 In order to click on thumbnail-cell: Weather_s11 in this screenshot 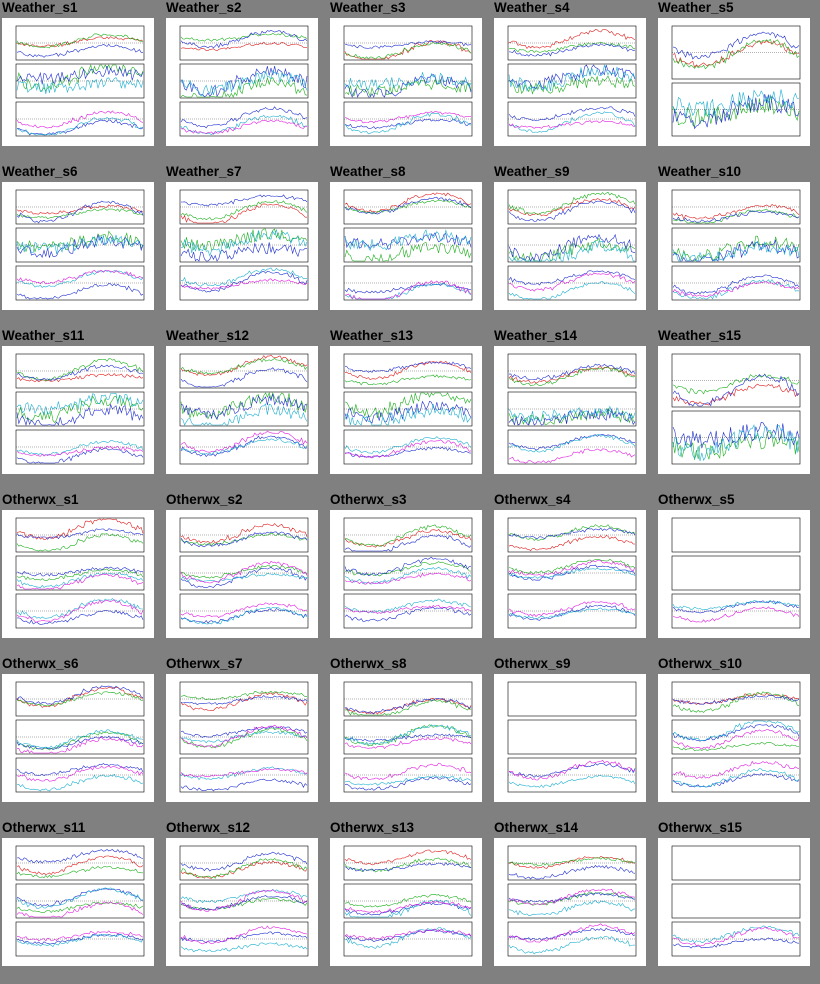, I will do `click(82, 401)`.